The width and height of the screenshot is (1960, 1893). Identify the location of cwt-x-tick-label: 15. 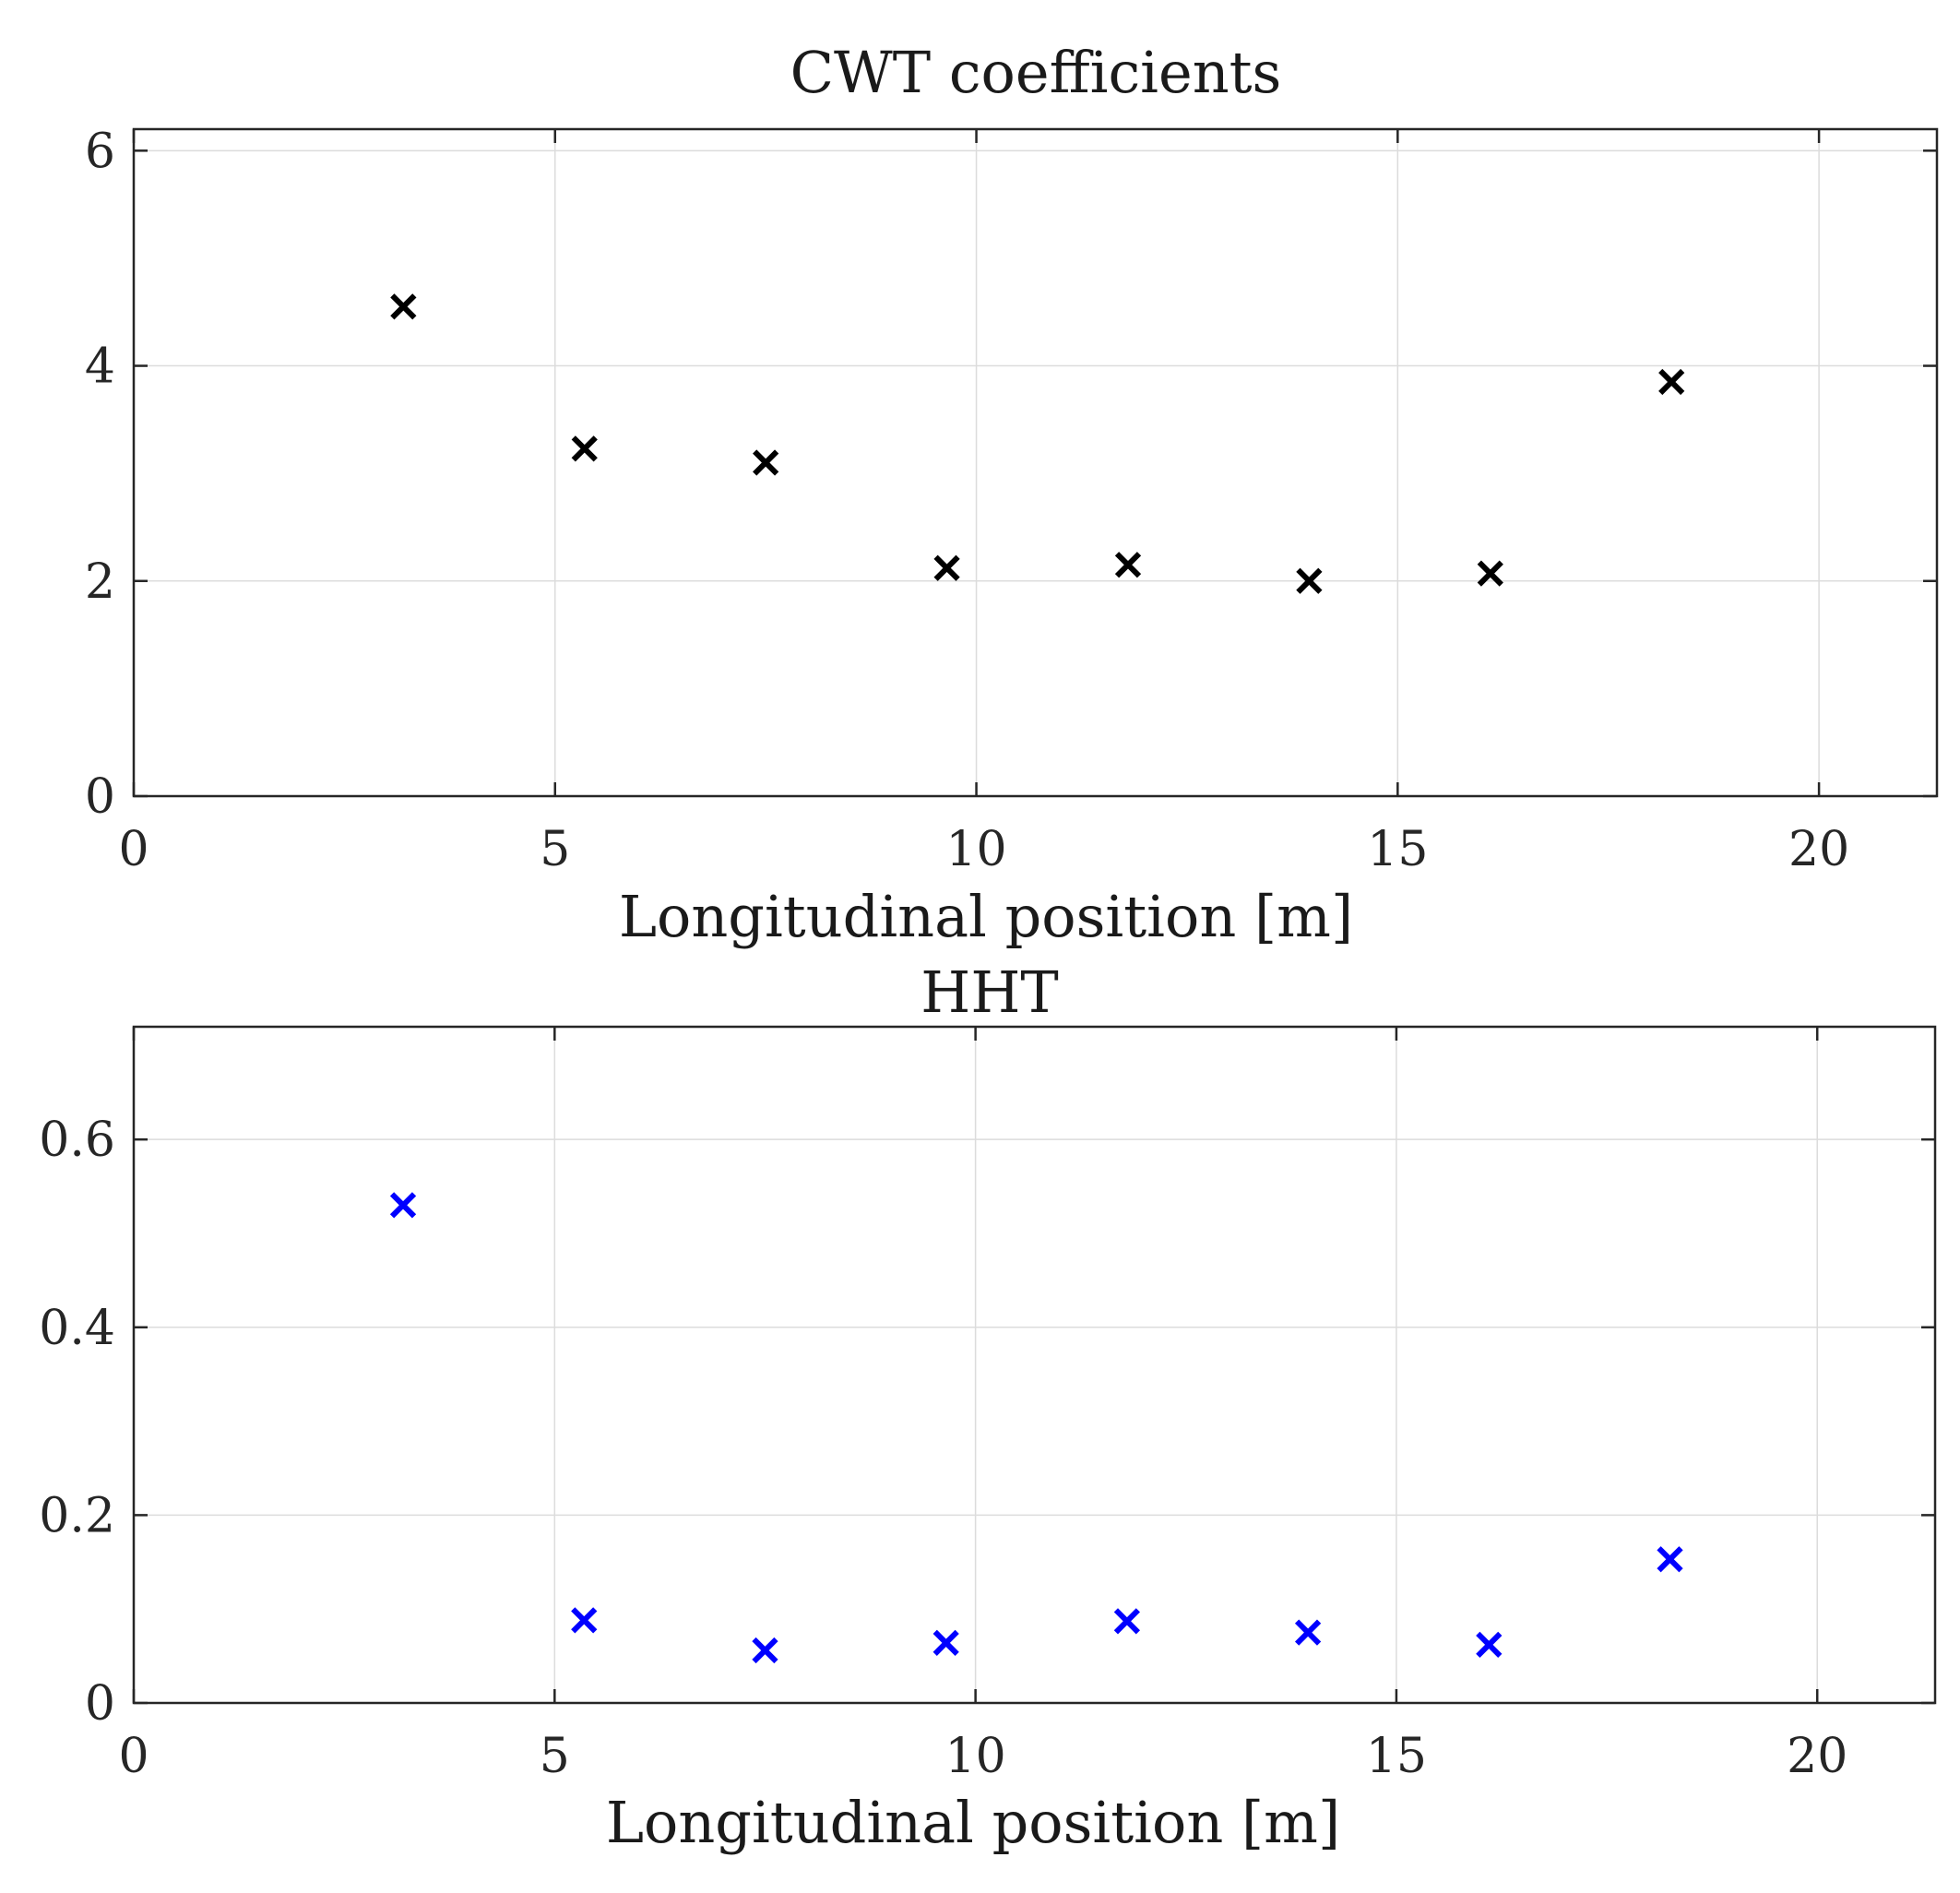
(1397, 849).